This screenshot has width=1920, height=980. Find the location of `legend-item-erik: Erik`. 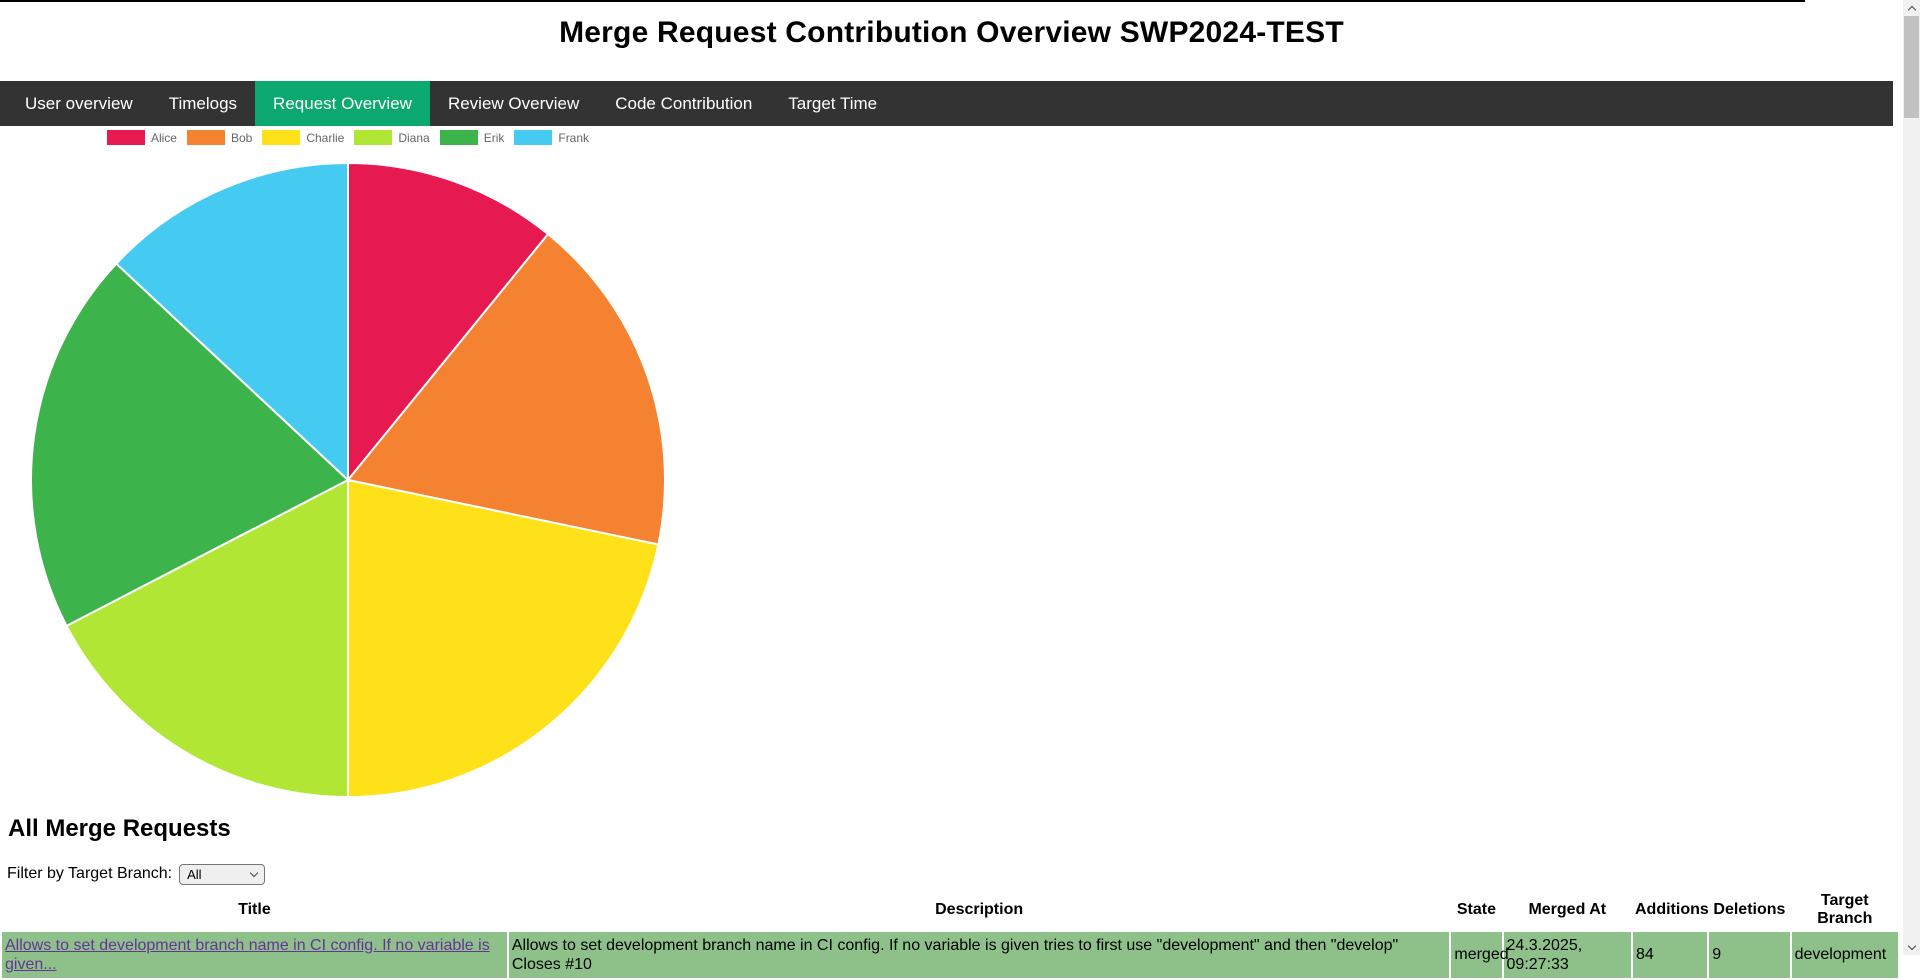

legend-item-erik: Erik is located at coordinates (472, 137).